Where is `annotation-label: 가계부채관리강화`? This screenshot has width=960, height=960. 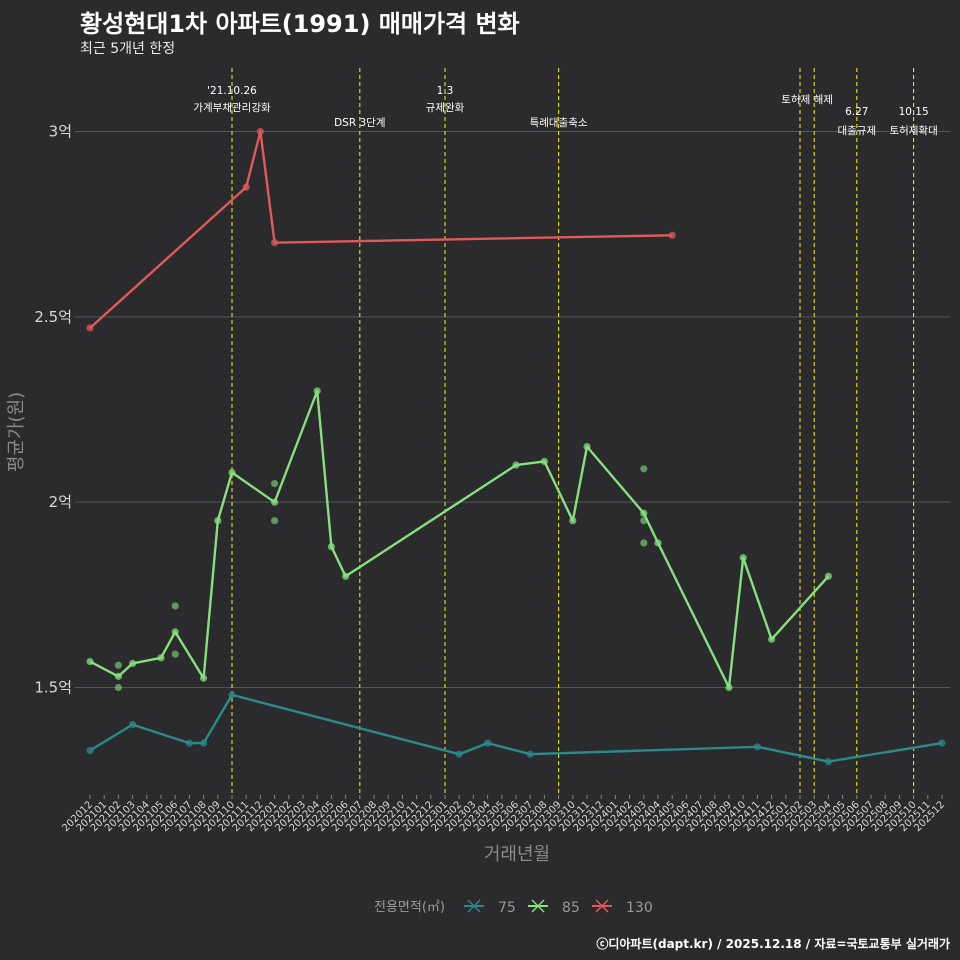 annotation-label: 가계부채관리강화 is located at coordinates (232, 108).